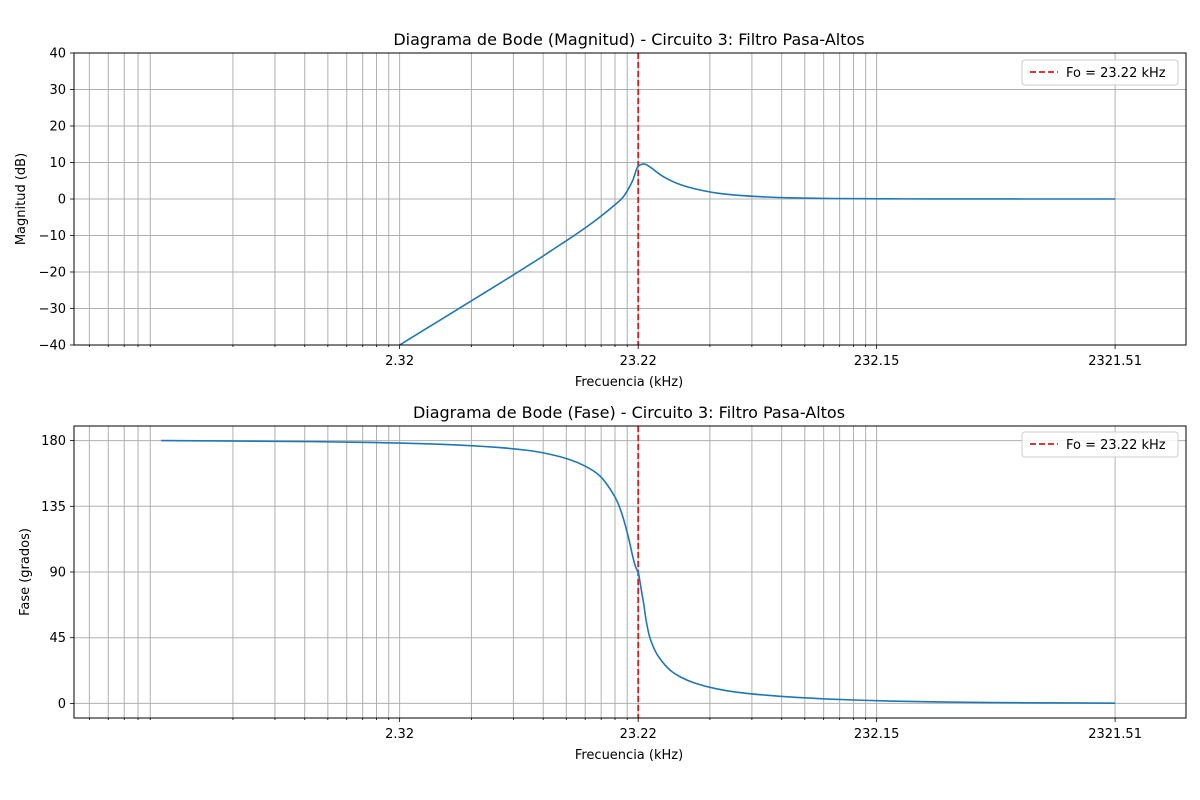 This screenshot has height=800, width=1200. I want to click on phase-x-tick-label: 23.22, so click(638, 734).